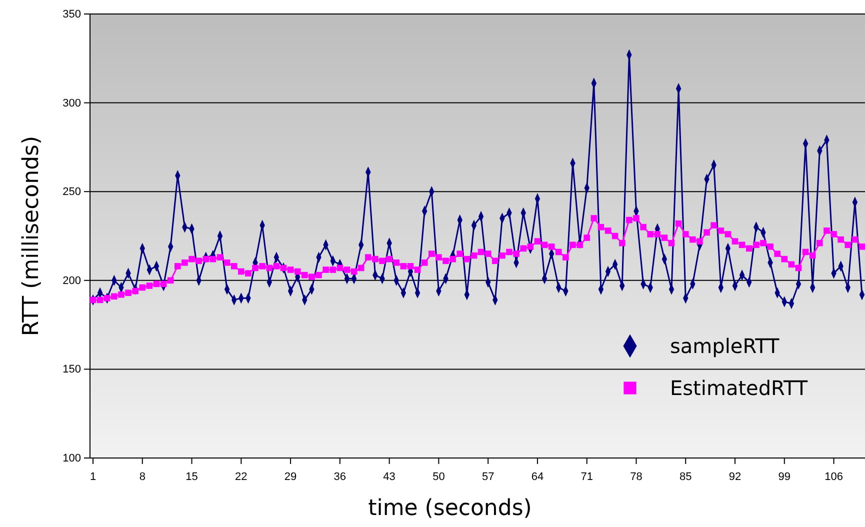  What do you see at coordinates (31, 236) in the screenshot?
I see `y-axis-title: RTT (milliseconds)` at bounding box center [31, 236].